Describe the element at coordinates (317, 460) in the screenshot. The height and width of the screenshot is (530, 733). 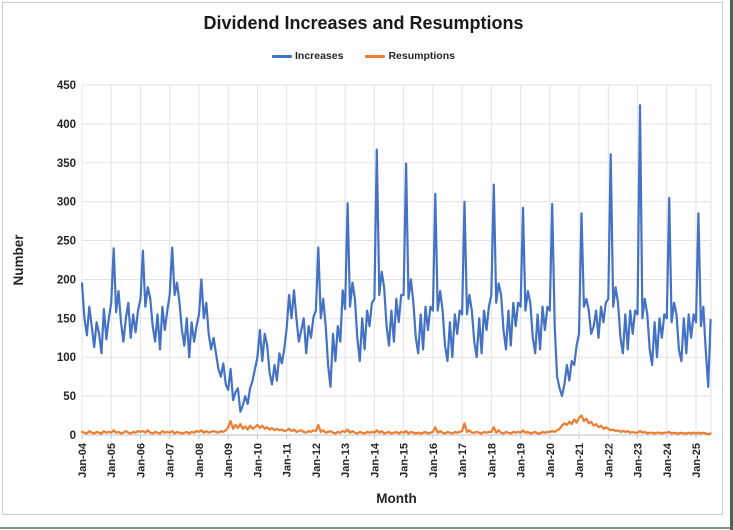
I see `x-tick-label: Jan-12` at that location.